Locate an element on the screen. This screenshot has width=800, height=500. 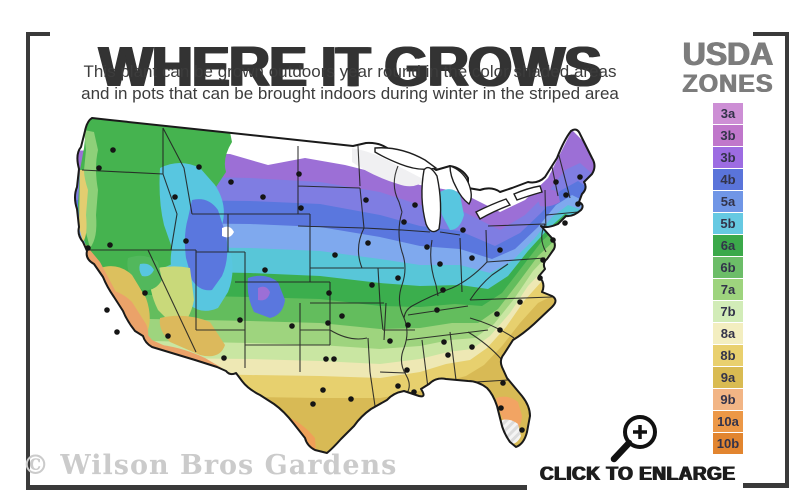
watermark: © Wilson Bros Gardens is located at coordinates (210, 465).